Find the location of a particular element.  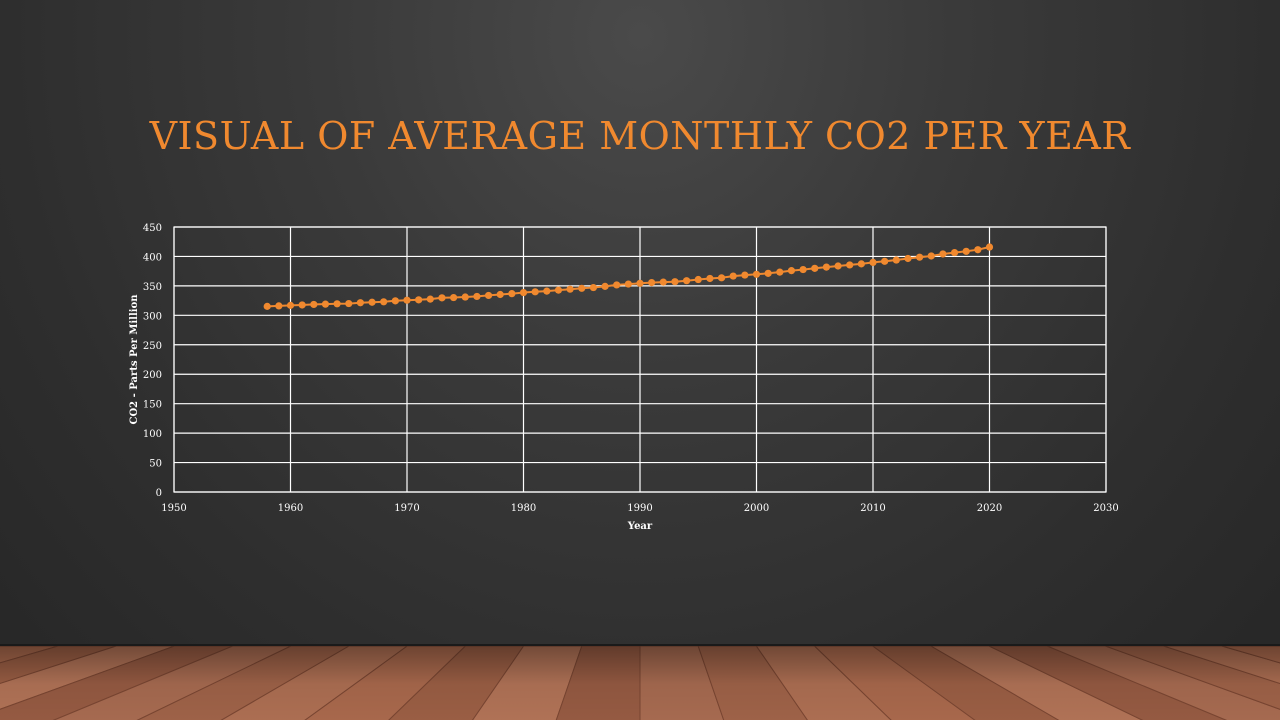

y-tick-label: 150 is located at coordinates (152, 405).